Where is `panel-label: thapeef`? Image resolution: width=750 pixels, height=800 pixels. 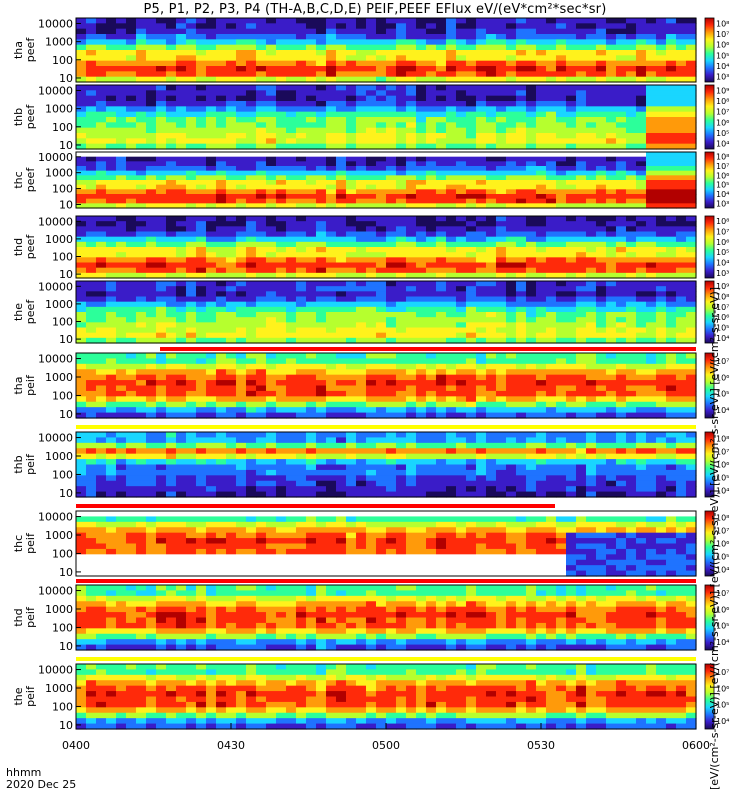
panel-label: thapeef is located at coordinates (24, 50).